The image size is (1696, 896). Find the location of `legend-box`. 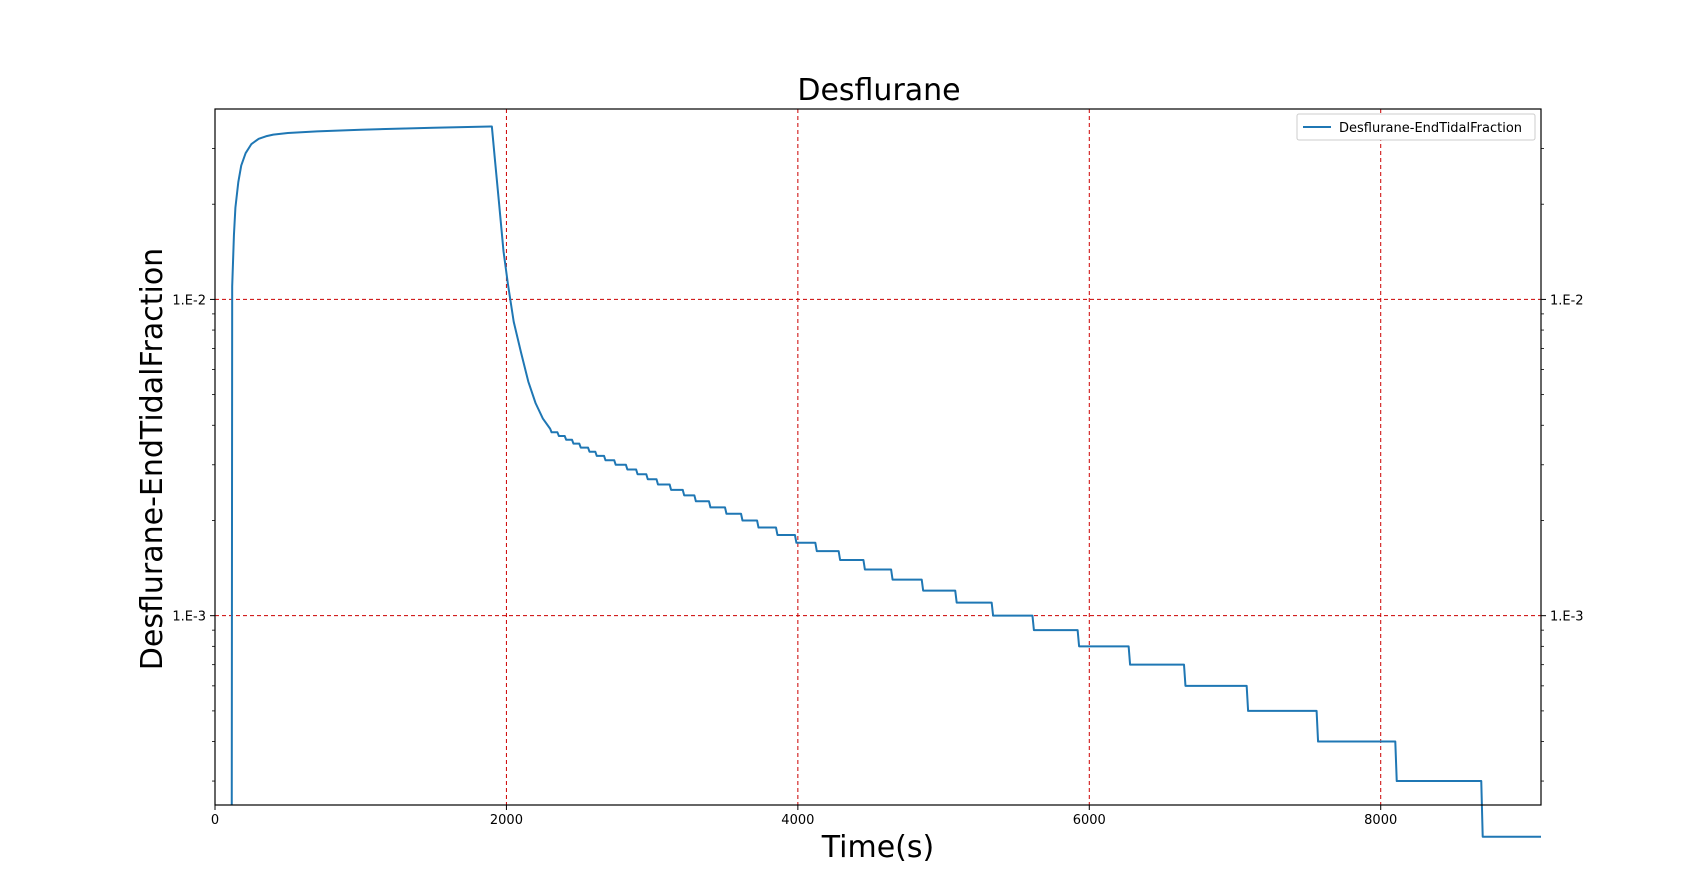

legend-box is located at coordinates (1416, 127).